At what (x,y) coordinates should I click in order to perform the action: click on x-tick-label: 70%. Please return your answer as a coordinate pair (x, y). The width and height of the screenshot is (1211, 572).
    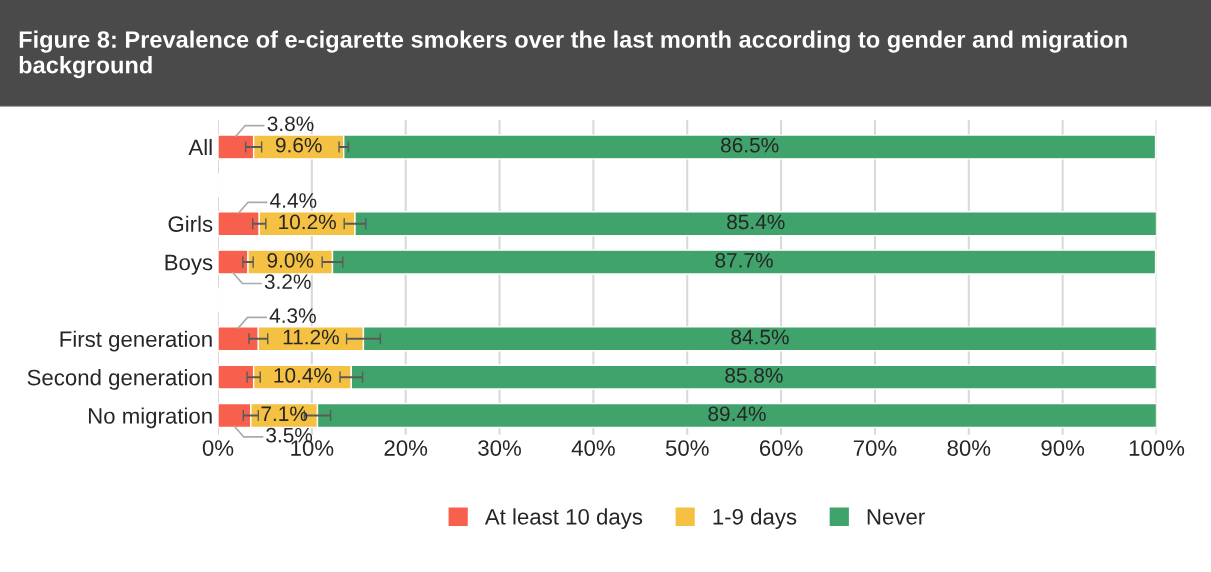
    Looking at the image, I should click on (875, 448).